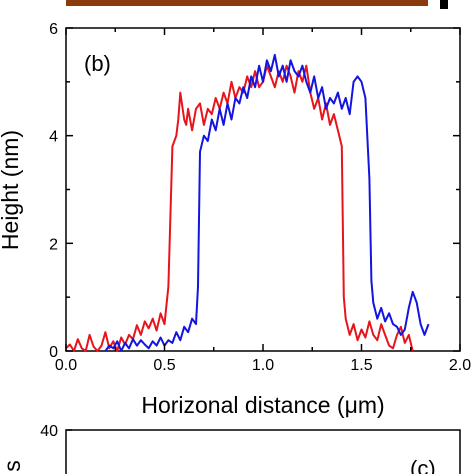 Image resolution: width=474 pixels, height=474 pixels. Describe the element at coordinates (66, 365) in the screenshot. I see `x-tick-label: 0.0` at that location.